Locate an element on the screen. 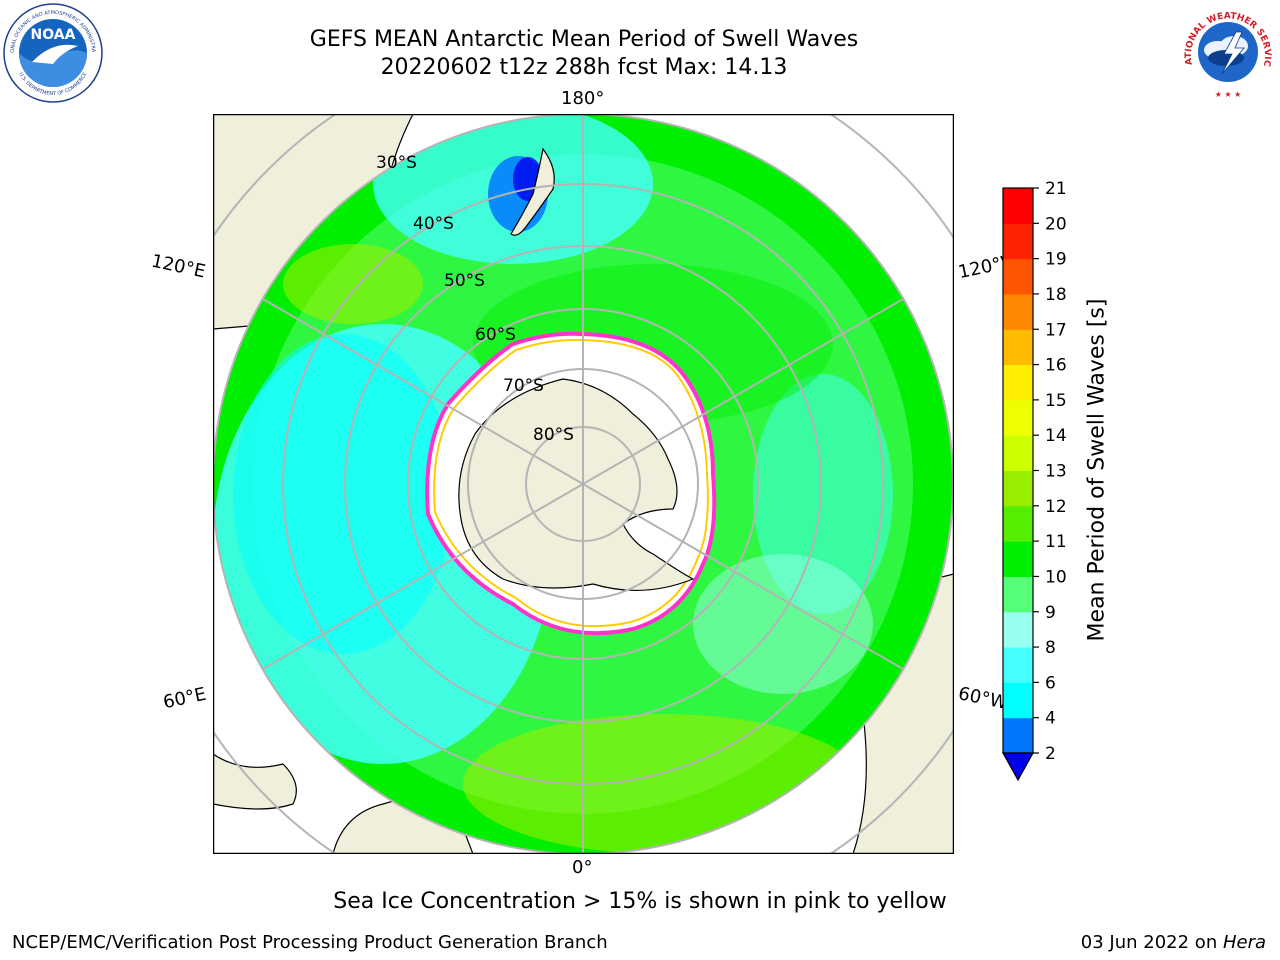 This screenshot has height=960, width=1280. colorbar-tick-label: 18 is located at coordinates (1056, 295).